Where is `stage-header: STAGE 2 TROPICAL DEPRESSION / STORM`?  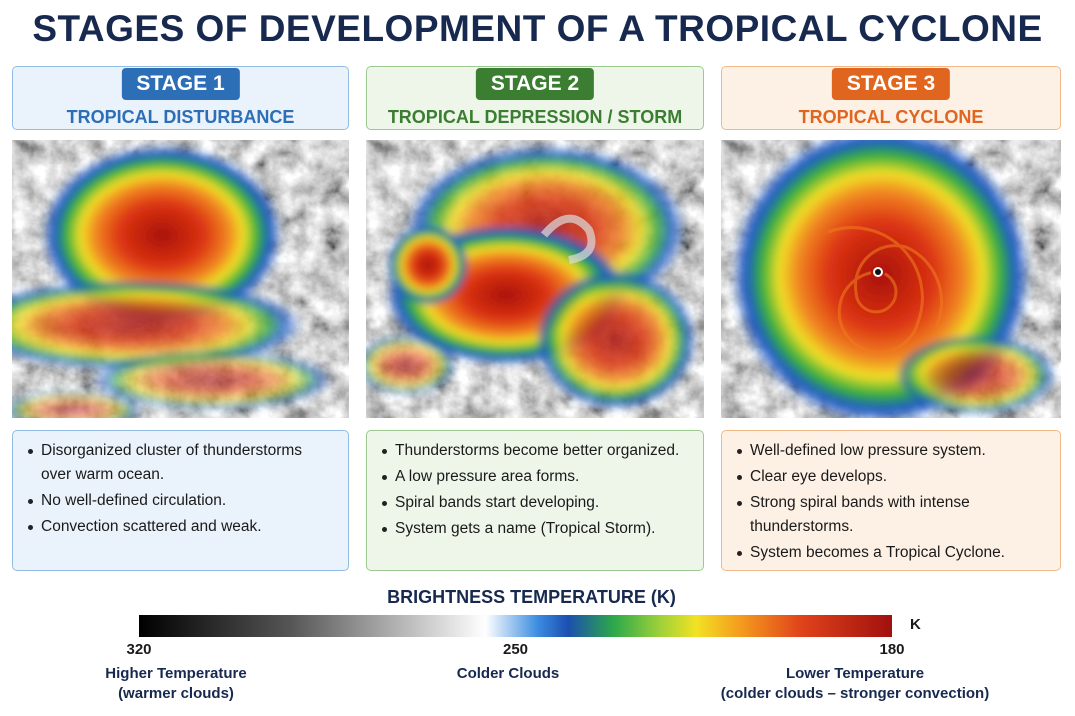
stage-header: STAGE 2 TROPICAL DEPRESSION / STORM is located at coordinates (535, 98).